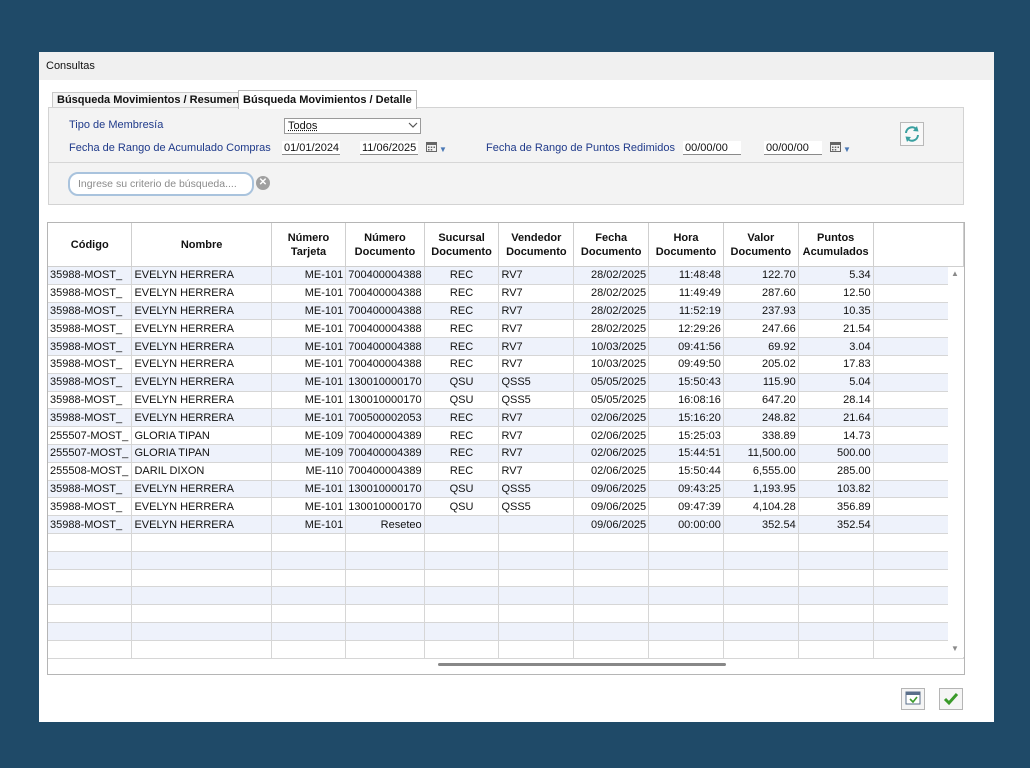 This screenshot has height=768, width=1030. What do you see at coordinates (385, 471) in the screenshot?
I see `table-cell: 700400004389` at bounding box center [385, 471].